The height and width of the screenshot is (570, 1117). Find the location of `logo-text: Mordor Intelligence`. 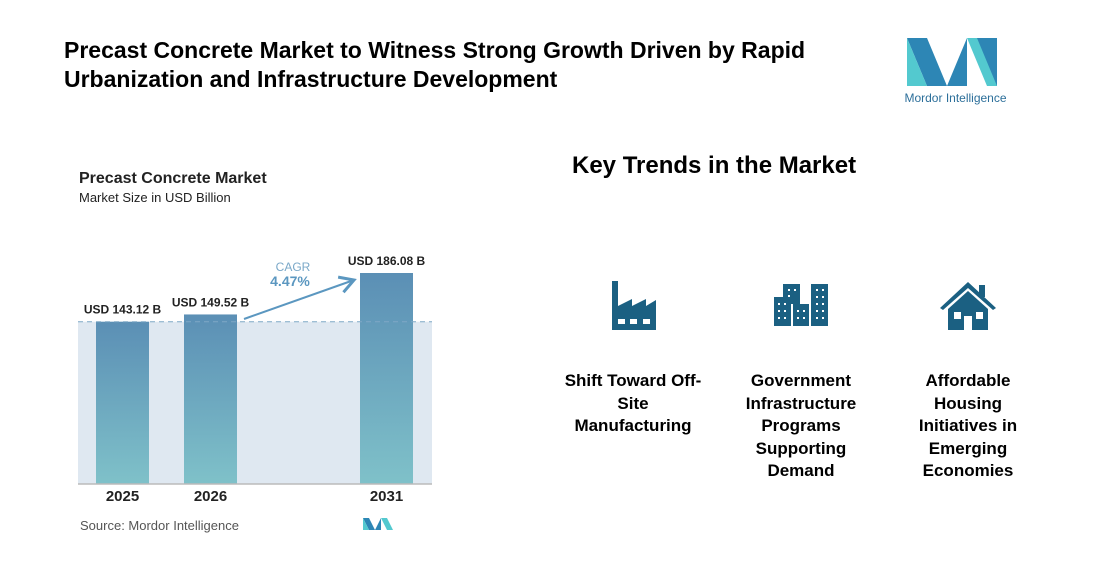

logo-text: Mordor Intelligence is located at coordinates (955, 98).